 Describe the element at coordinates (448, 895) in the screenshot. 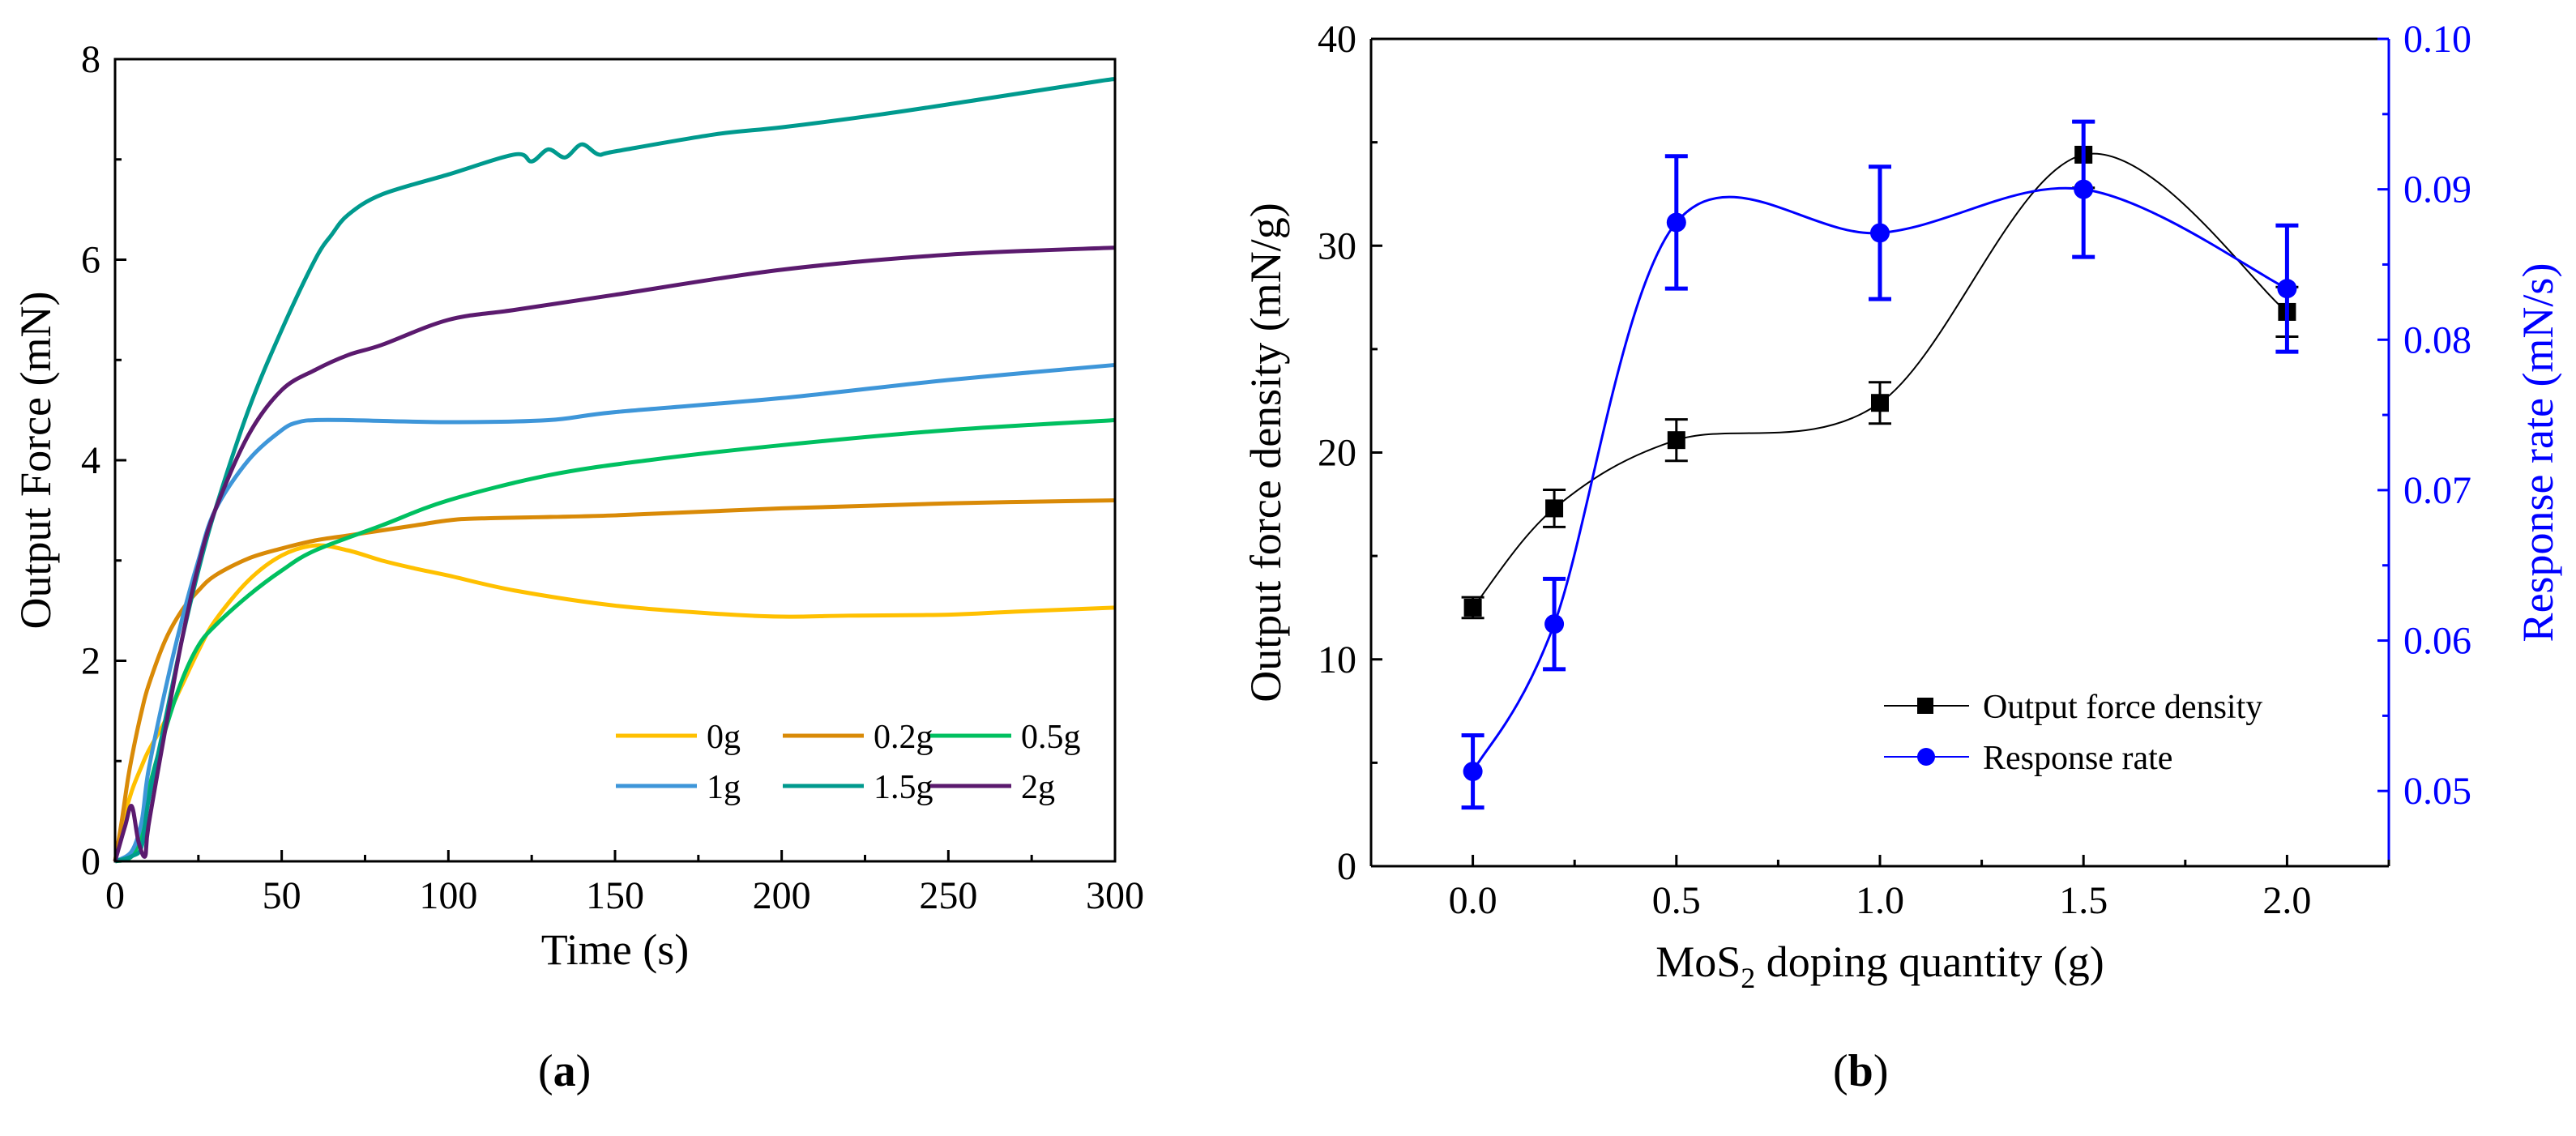

I see `x-tick-label: 100` at that location.